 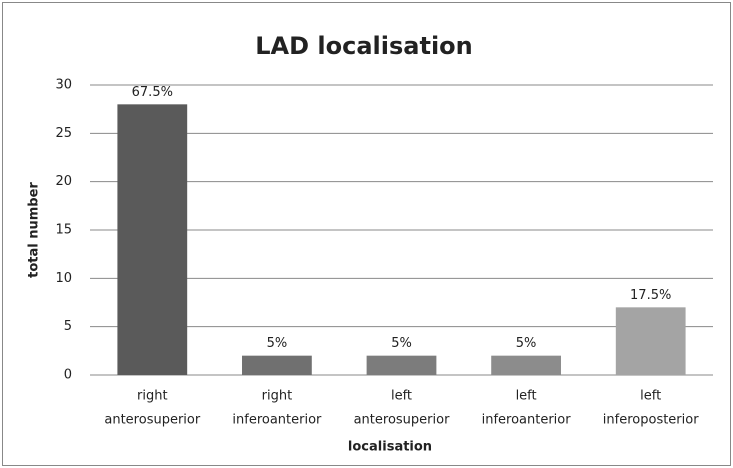 What do you see at coordinates (651, 420) in the screenshot?
I see `x-tick-label: inferoposterior` at bounding box center [651, 420].